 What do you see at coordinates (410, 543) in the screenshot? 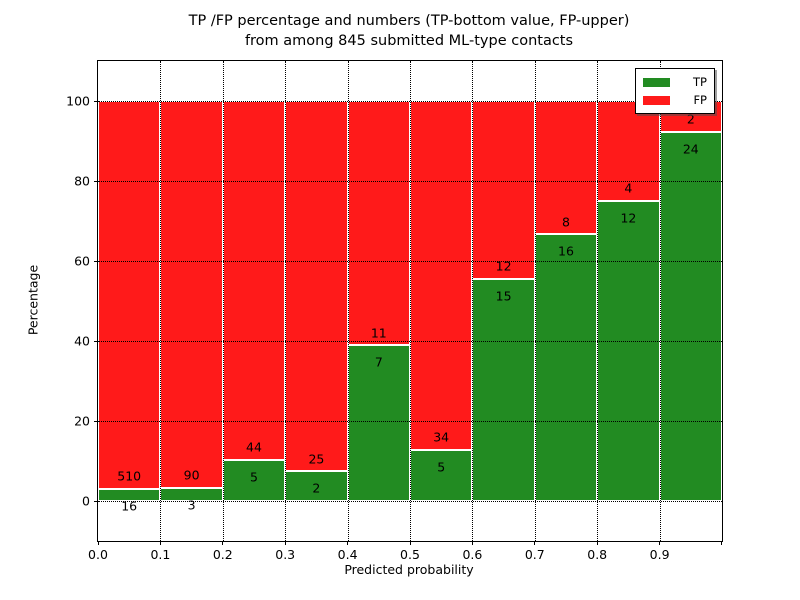
I see `tickmark-x-0.5` at bounding box center [410, 543].